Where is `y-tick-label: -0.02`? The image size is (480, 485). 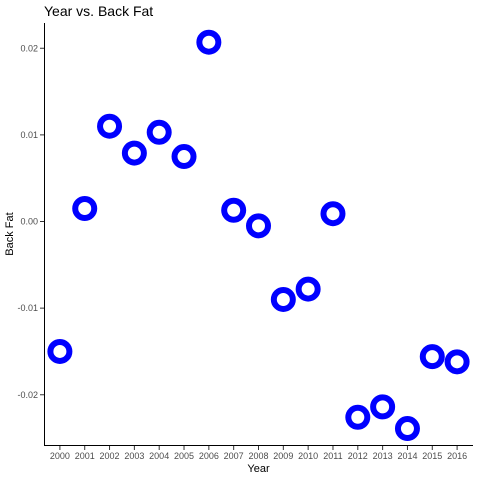
y-tick-label: -0.02 is located at coordinates (27, 395).